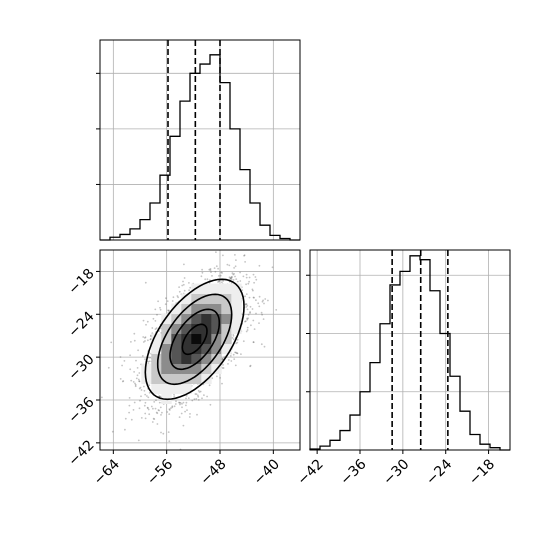 The width and height of the screenshot is (550, 550). I want to click on y-tick-label: −36, so click(81, 410).